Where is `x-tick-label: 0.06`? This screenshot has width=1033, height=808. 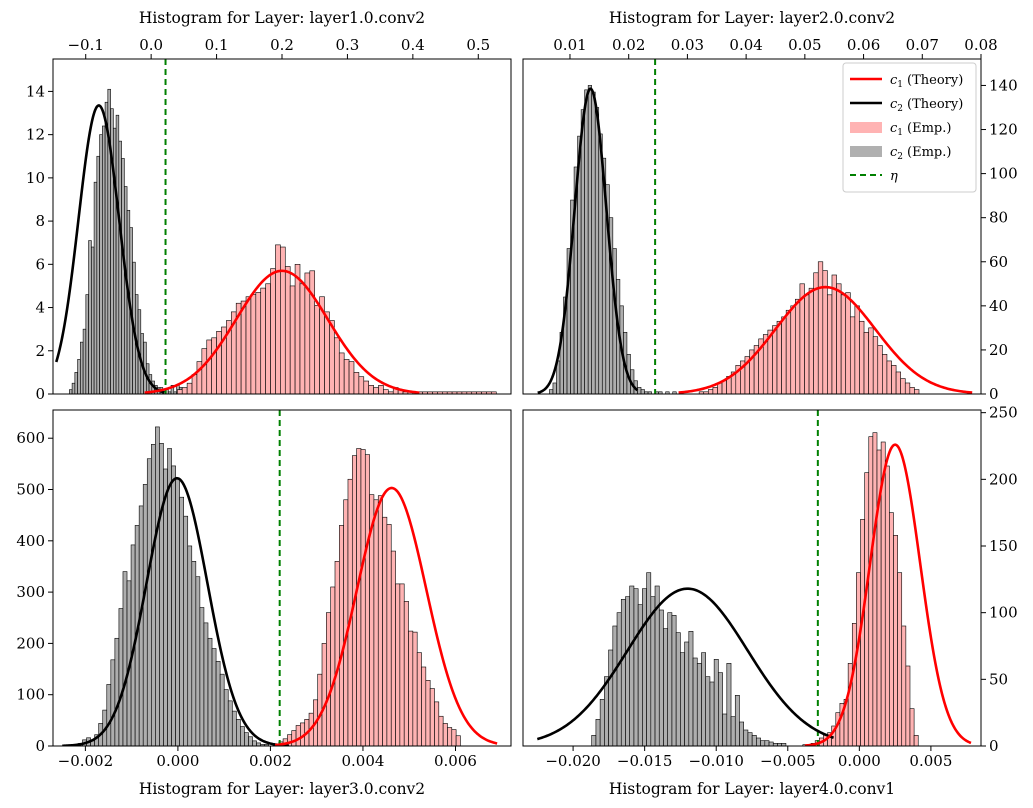 x-tick-label: 0.06 is located at coordinates (863, 45).